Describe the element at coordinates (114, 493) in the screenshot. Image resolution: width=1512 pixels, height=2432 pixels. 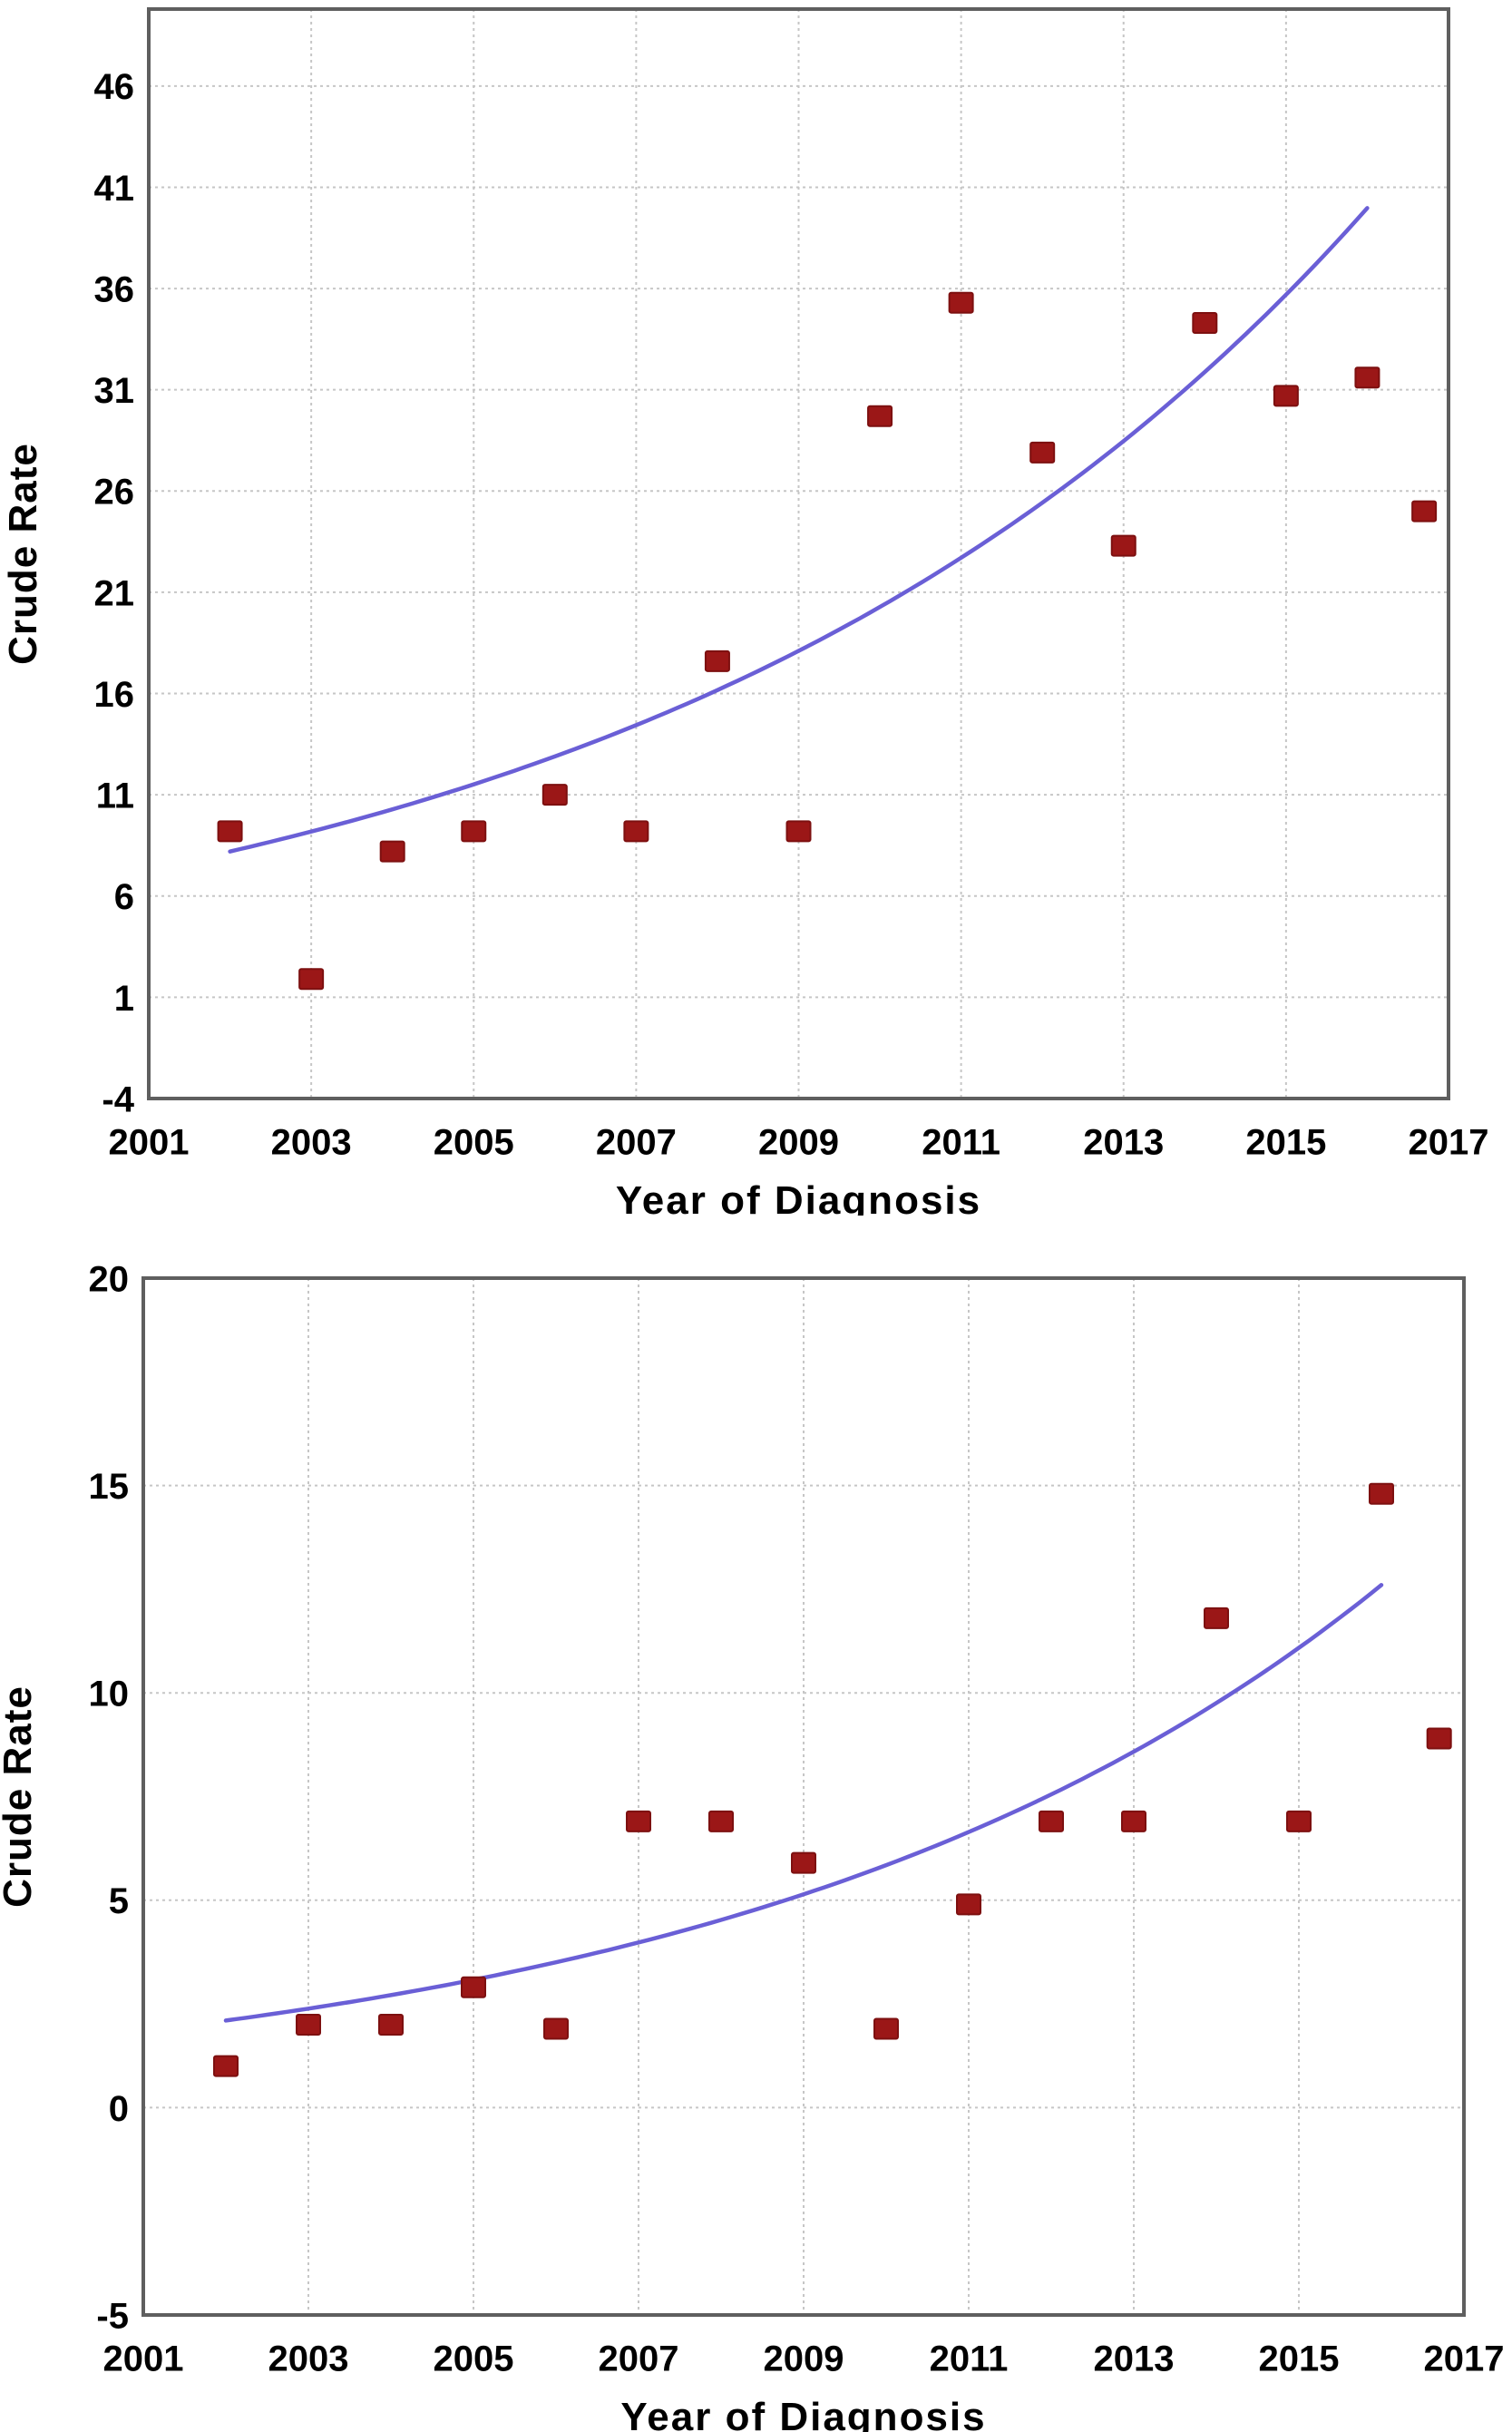
I see `y-tick-label: 26` at that location.